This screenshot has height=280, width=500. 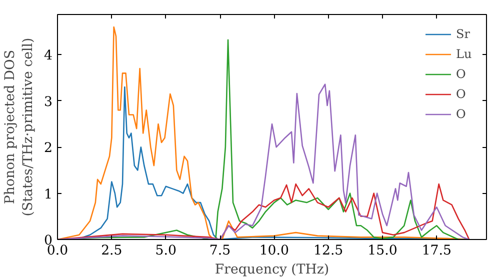 What do you see at coordinates (463, 34) in the screenshot?
I see `legend-label: Sr` at bounding box center [463, 34].